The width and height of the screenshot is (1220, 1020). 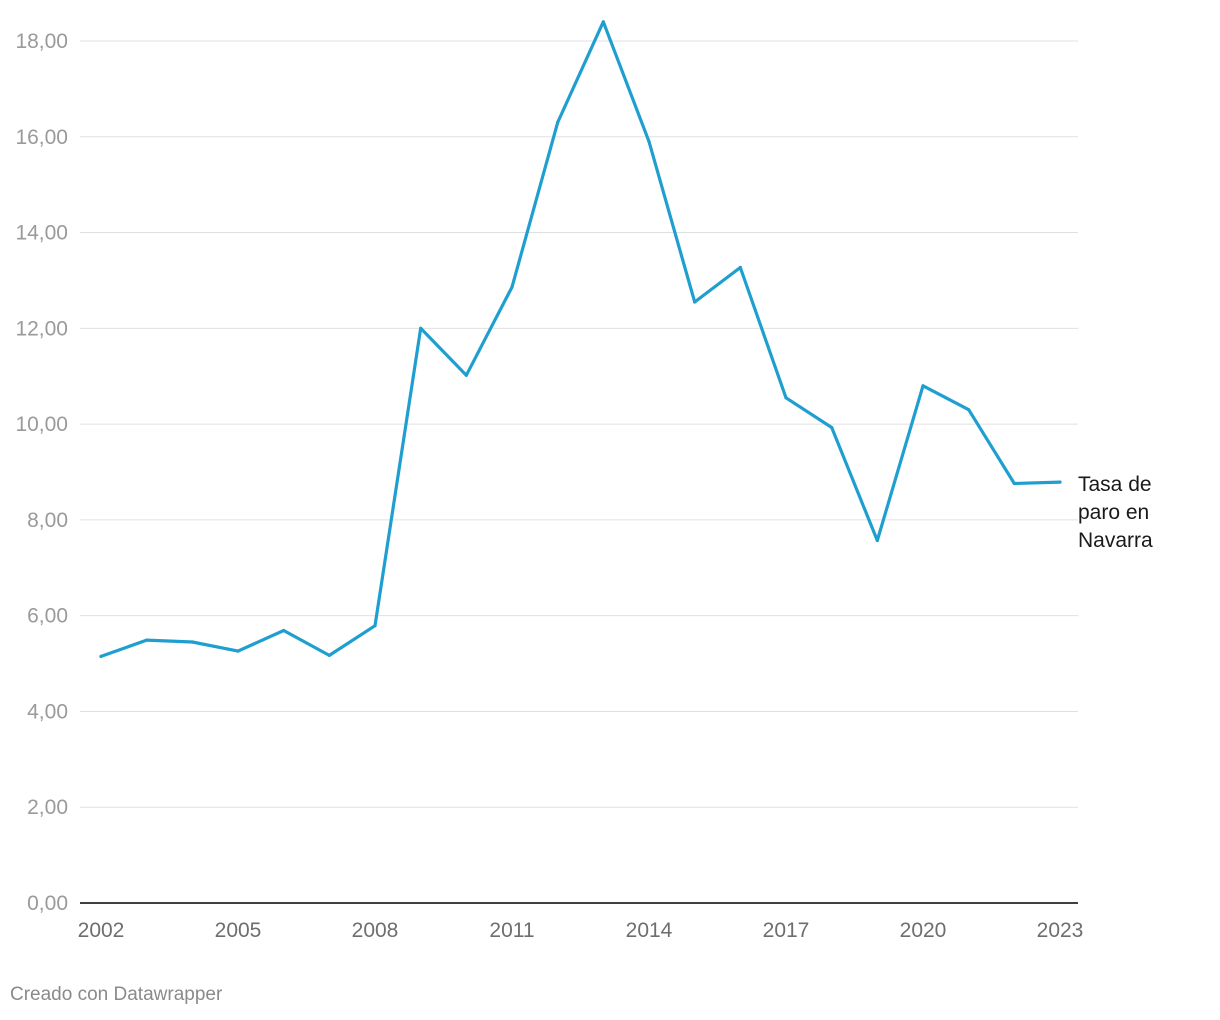 I want to click on y-tick-label: 12,00, so click(x=41, y=328).